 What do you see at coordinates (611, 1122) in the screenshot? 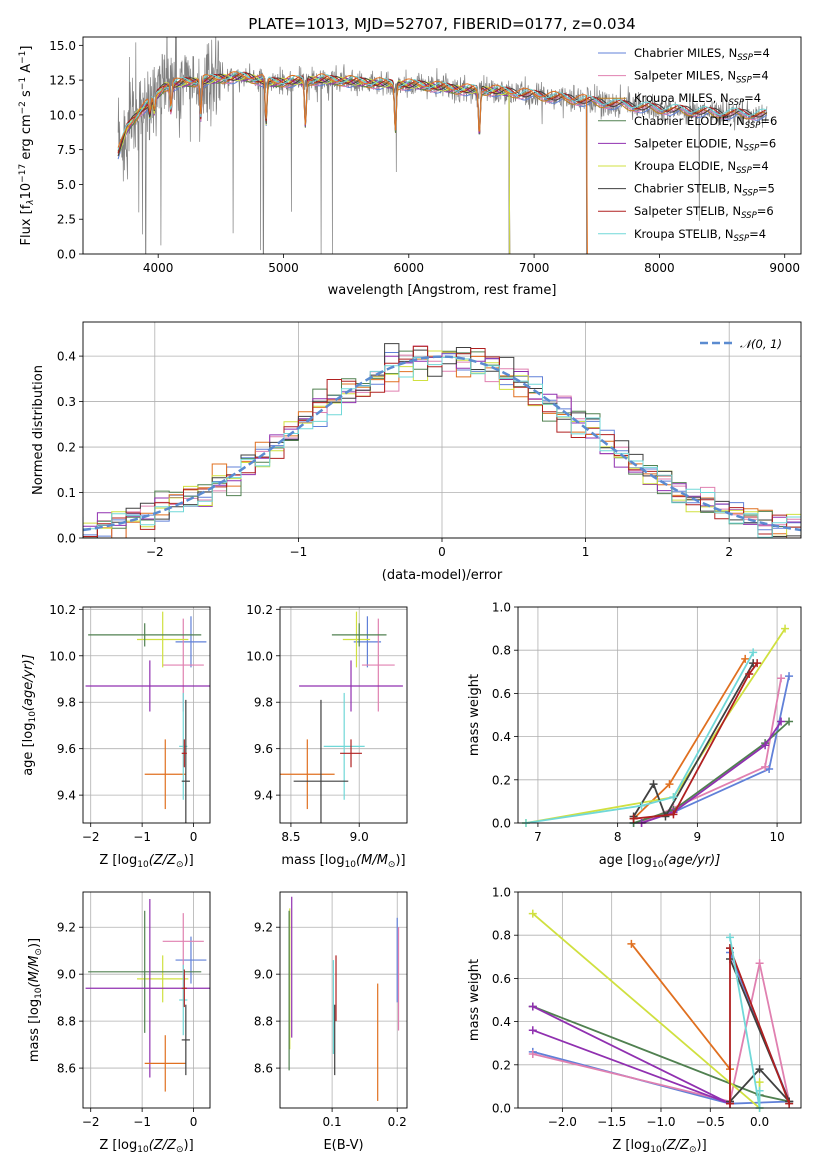
I see `x-tick-label: −1.5` at bounding box center [611, 1122].